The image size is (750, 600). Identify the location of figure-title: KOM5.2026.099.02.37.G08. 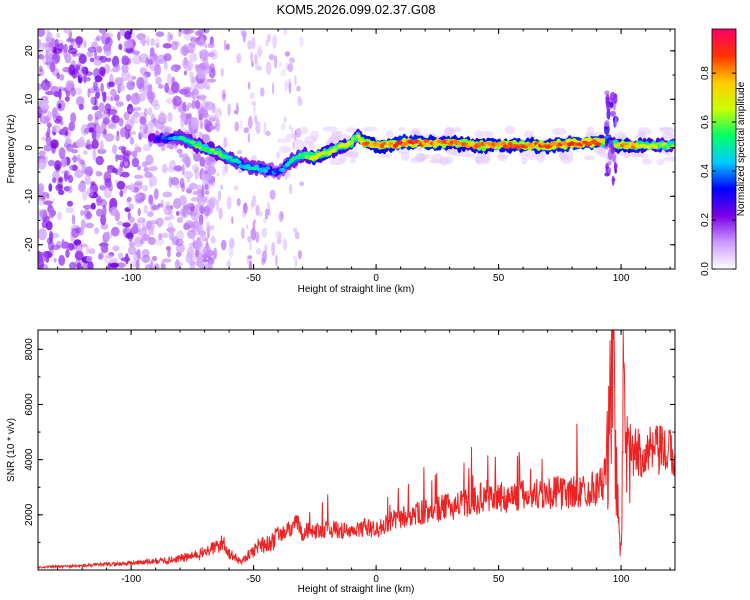
(355, 9).